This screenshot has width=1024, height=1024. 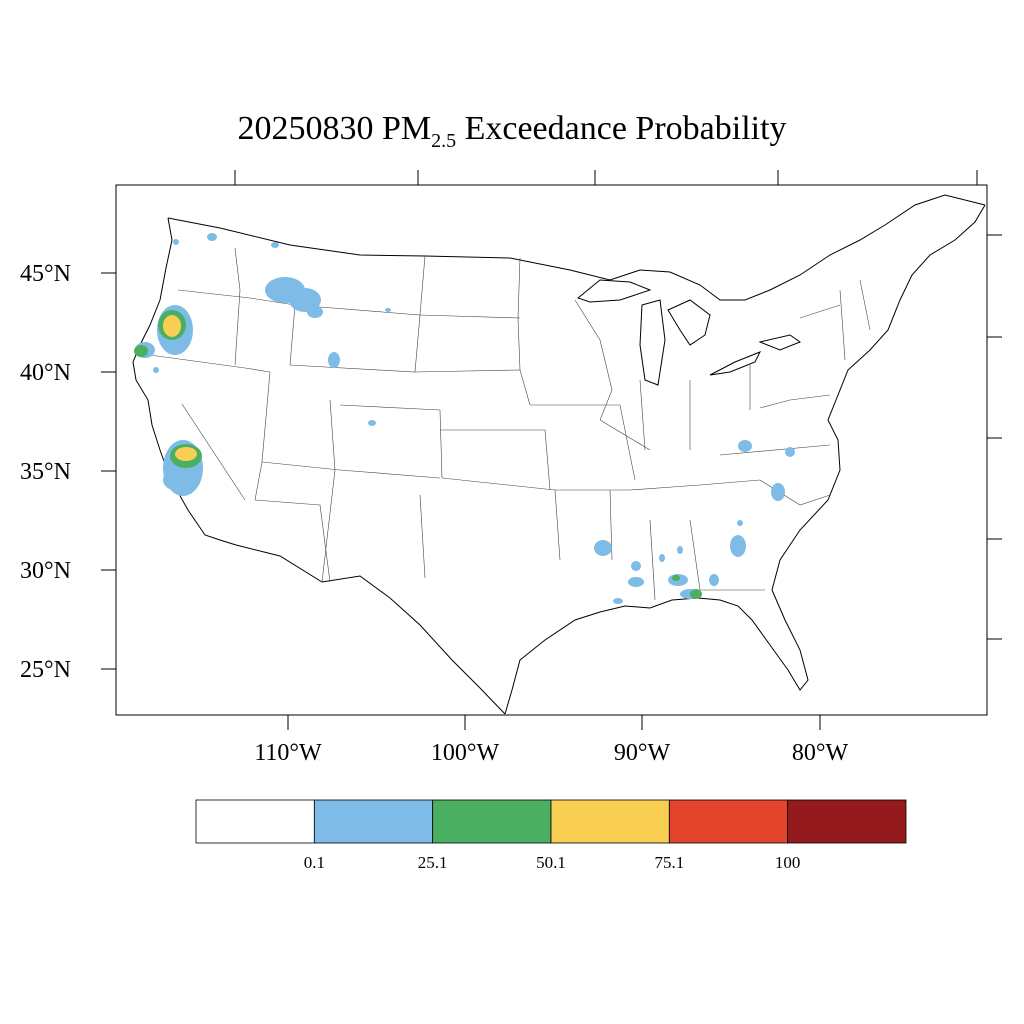 I want to click on title-pollutant: PM2.5, so click(x=419, y=131).